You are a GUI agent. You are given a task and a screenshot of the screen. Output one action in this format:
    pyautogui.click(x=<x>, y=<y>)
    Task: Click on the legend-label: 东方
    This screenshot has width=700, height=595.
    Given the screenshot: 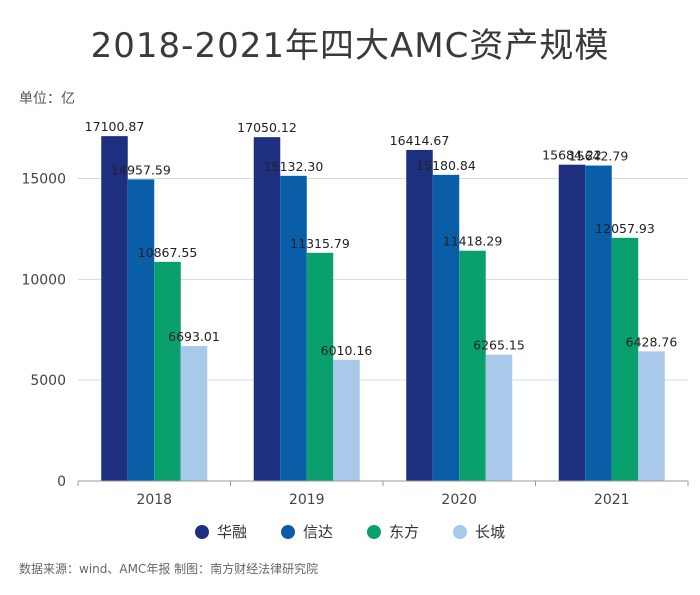 What is the action you would take?
    pyautogui.click(x=404, y=532)
    